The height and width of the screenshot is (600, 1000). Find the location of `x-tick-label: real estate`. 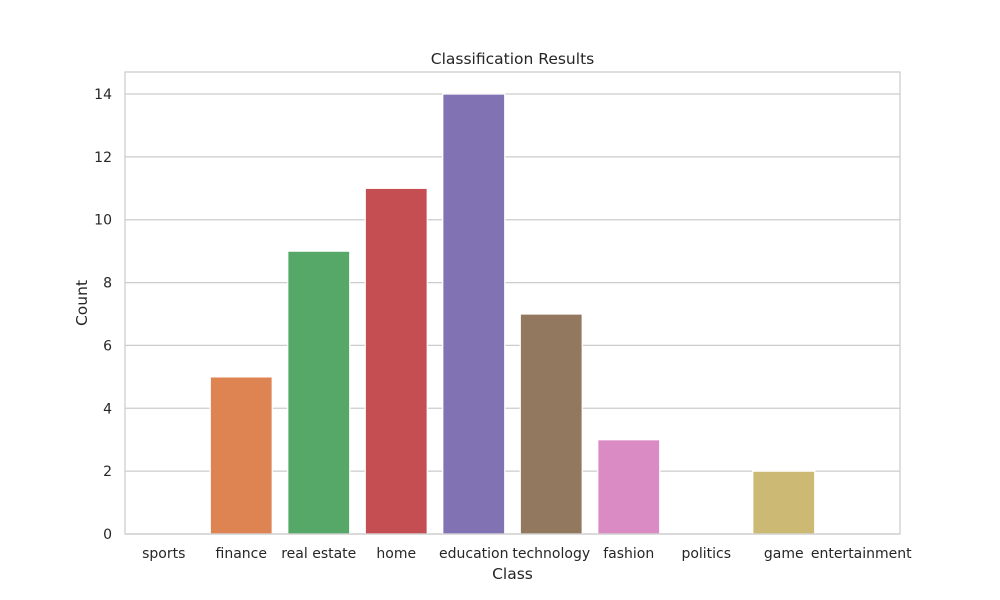

x-tick-label: real estate is located at coordinates (318, 554).